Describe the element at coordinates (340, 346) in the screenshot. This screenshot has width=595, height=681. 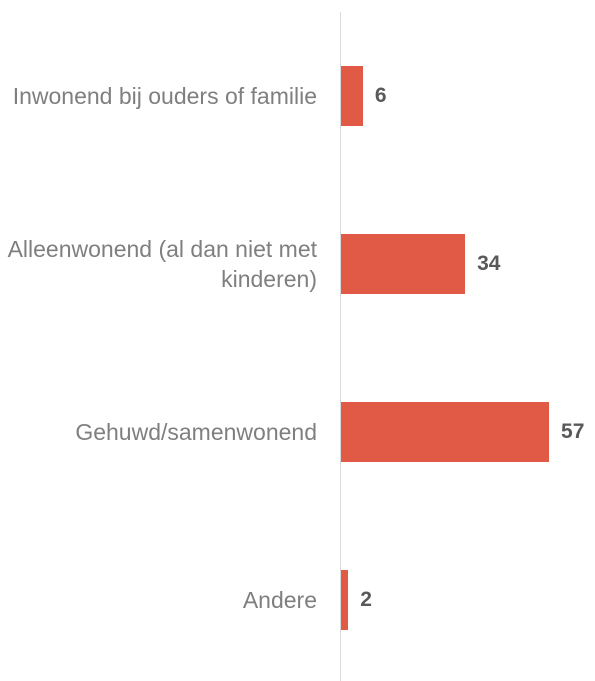
I see `axis-line` at that location.